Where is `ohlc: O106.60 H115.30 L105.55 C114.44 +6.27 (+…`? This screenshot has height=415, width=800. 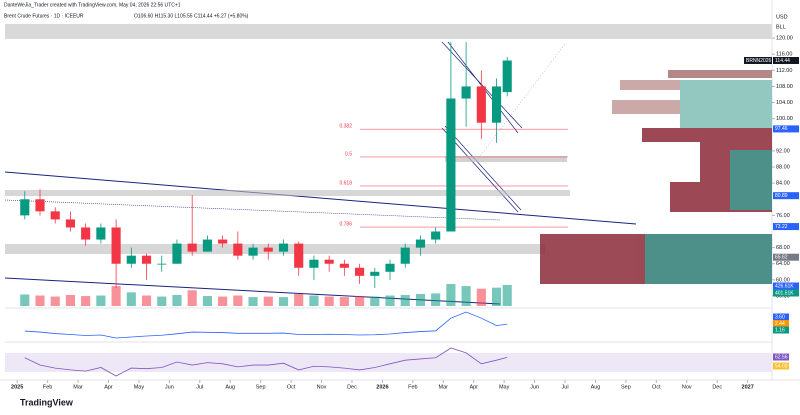
ohlc: O106.60 H115.30 L105.55 C114.44 +6.27 (+… is located at coordinates (191, 16).